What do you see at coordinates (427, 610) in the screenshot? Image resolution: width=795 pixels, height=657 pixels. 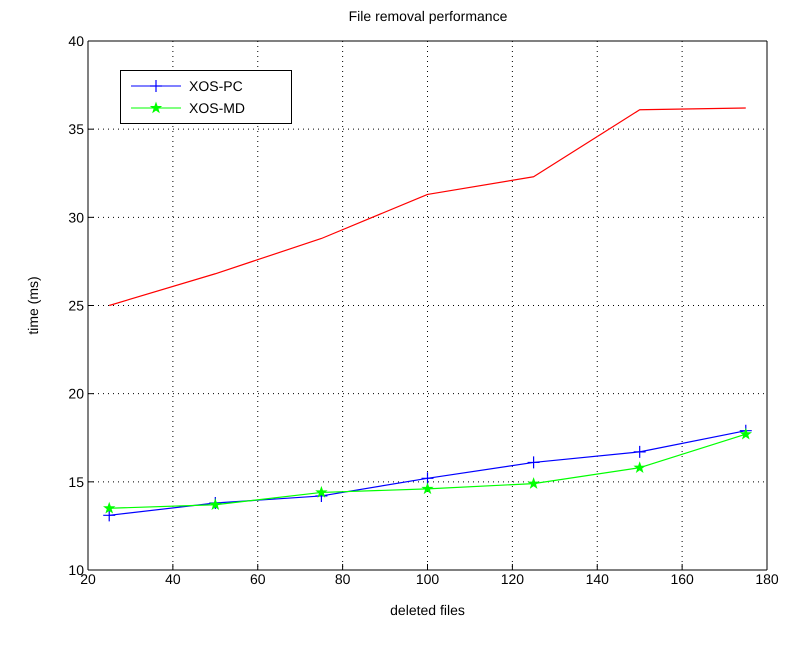 I see `x-axis-title: deleted files` at bounding box center [427, 610].